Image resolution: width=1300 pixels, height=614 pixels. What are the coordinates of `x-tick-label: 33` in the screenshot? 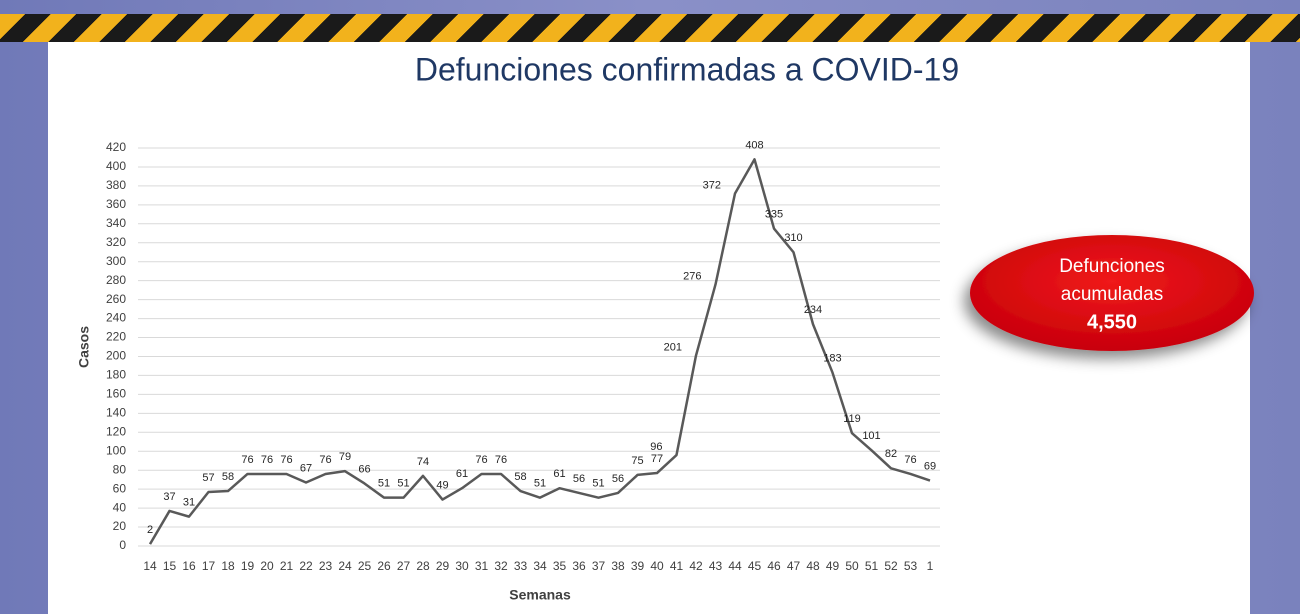 It's located at (521, 566).